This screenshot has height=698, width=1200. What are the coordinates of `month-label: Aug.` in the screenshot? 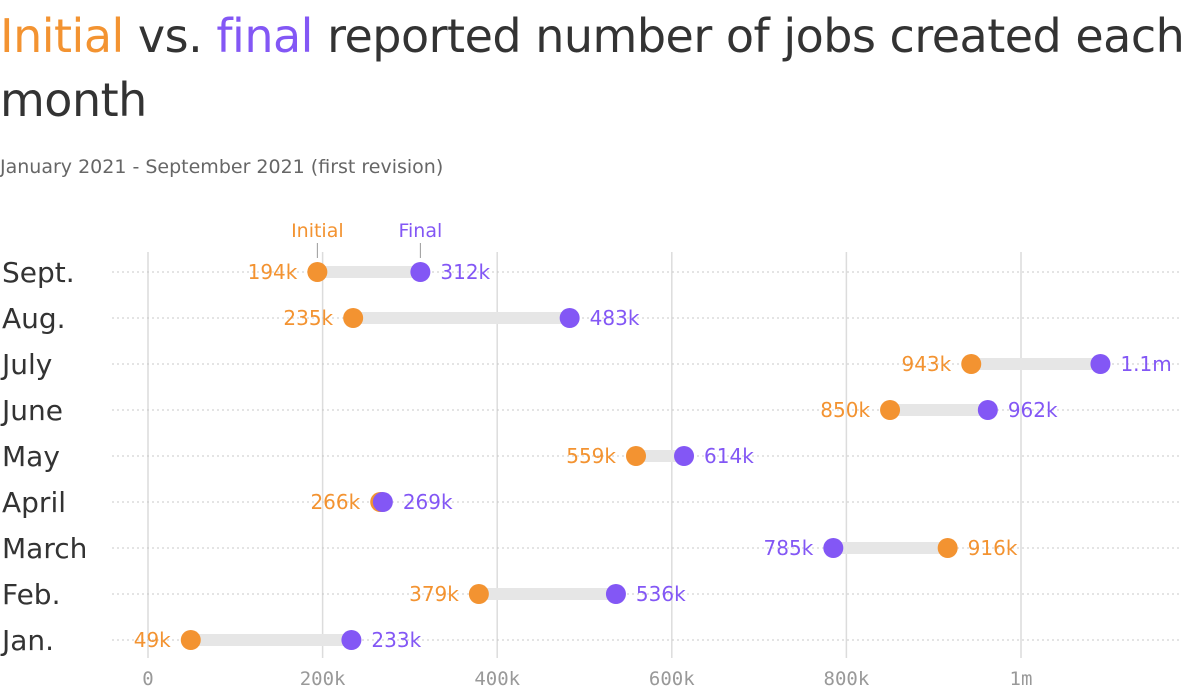 It's located at (34, 318).